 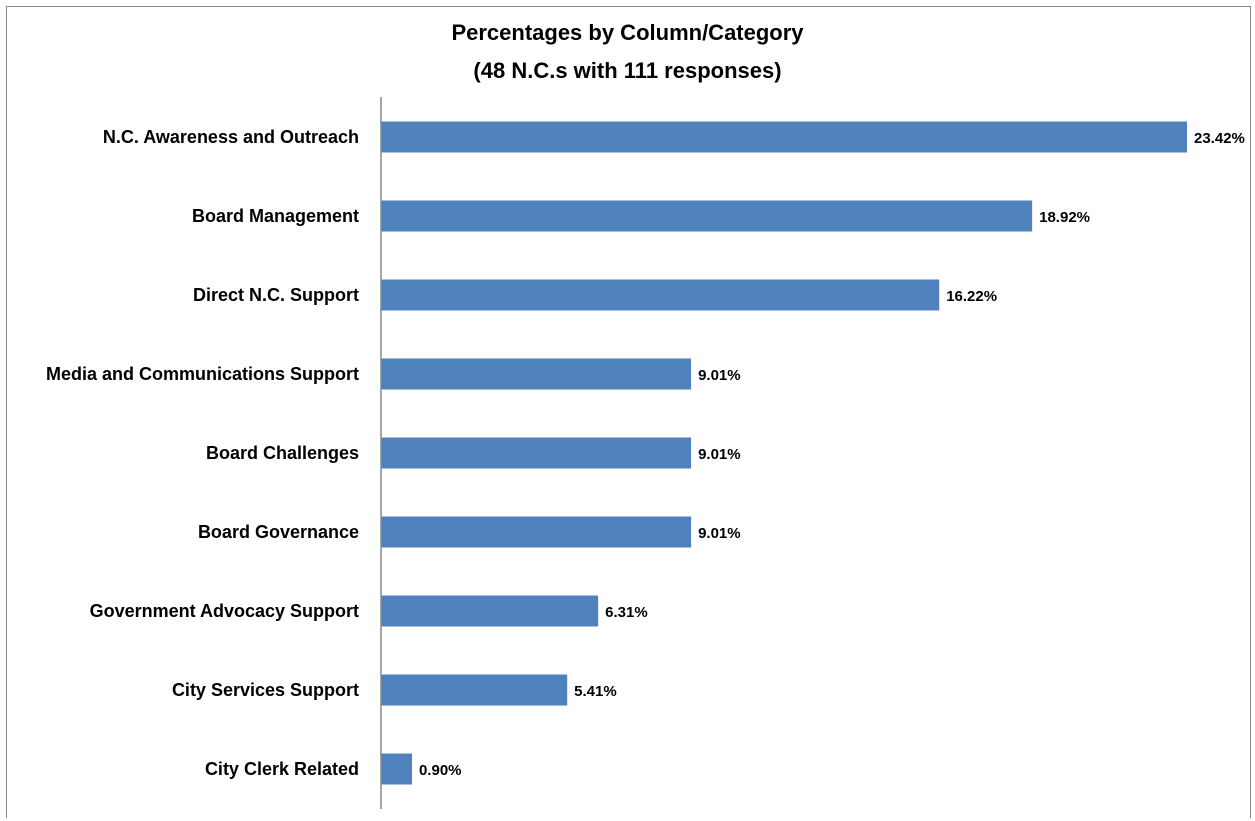 What do you see at coordinates (276, 295) in the screenshot?
I see `category-label: Direct N.C. Support` at bounding box center [276, 295].